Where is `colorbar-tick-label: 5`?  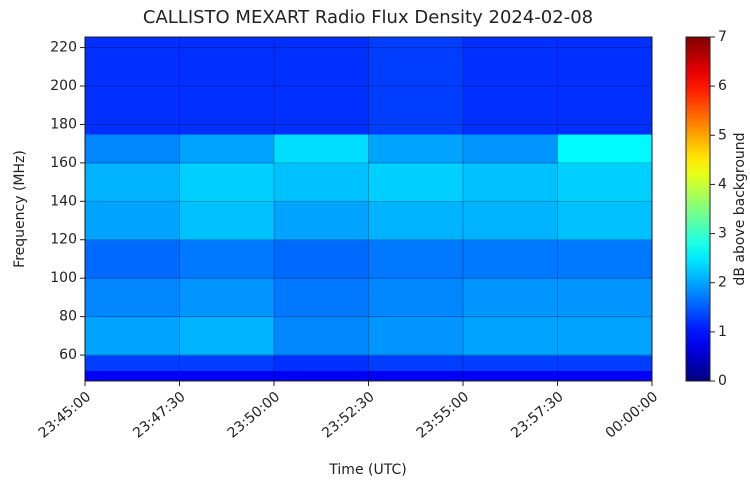 colorbar-tick-label: 5 is located at coordinates (722, 135).